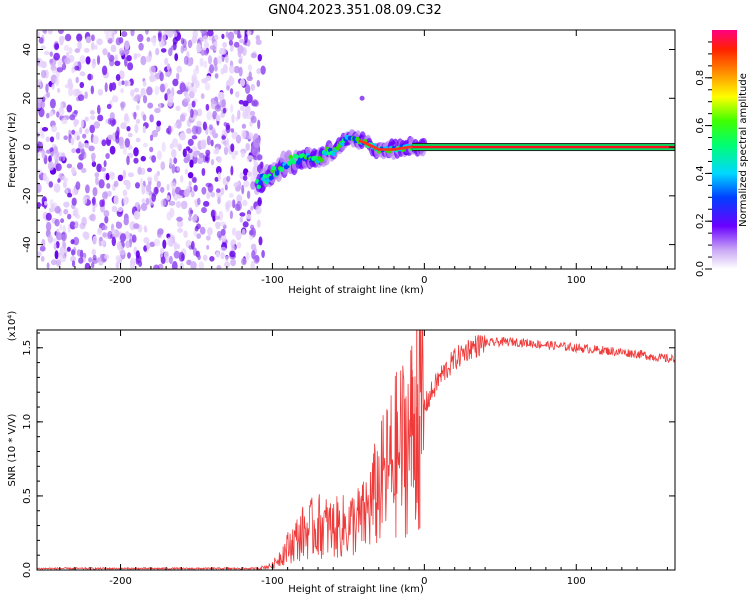  I want to click on noise-region, so click(151, 149).